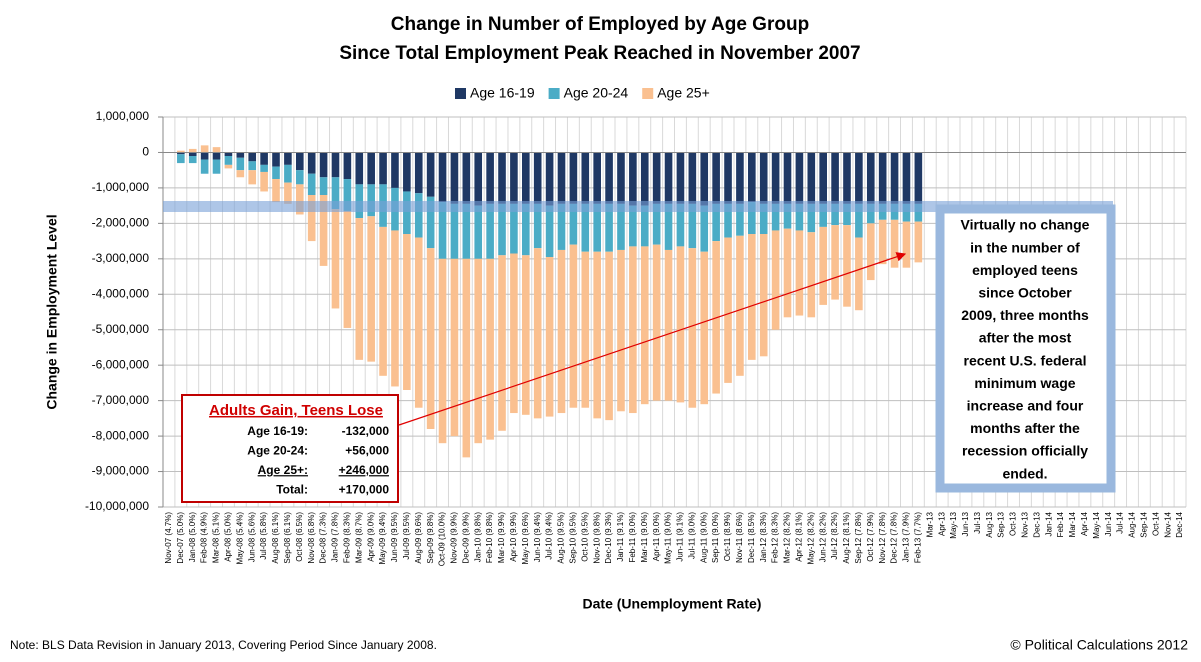 This screenshot has height=662, width=1201. I want to click on x-tick-label: Jan-14, so click(1048, 523).